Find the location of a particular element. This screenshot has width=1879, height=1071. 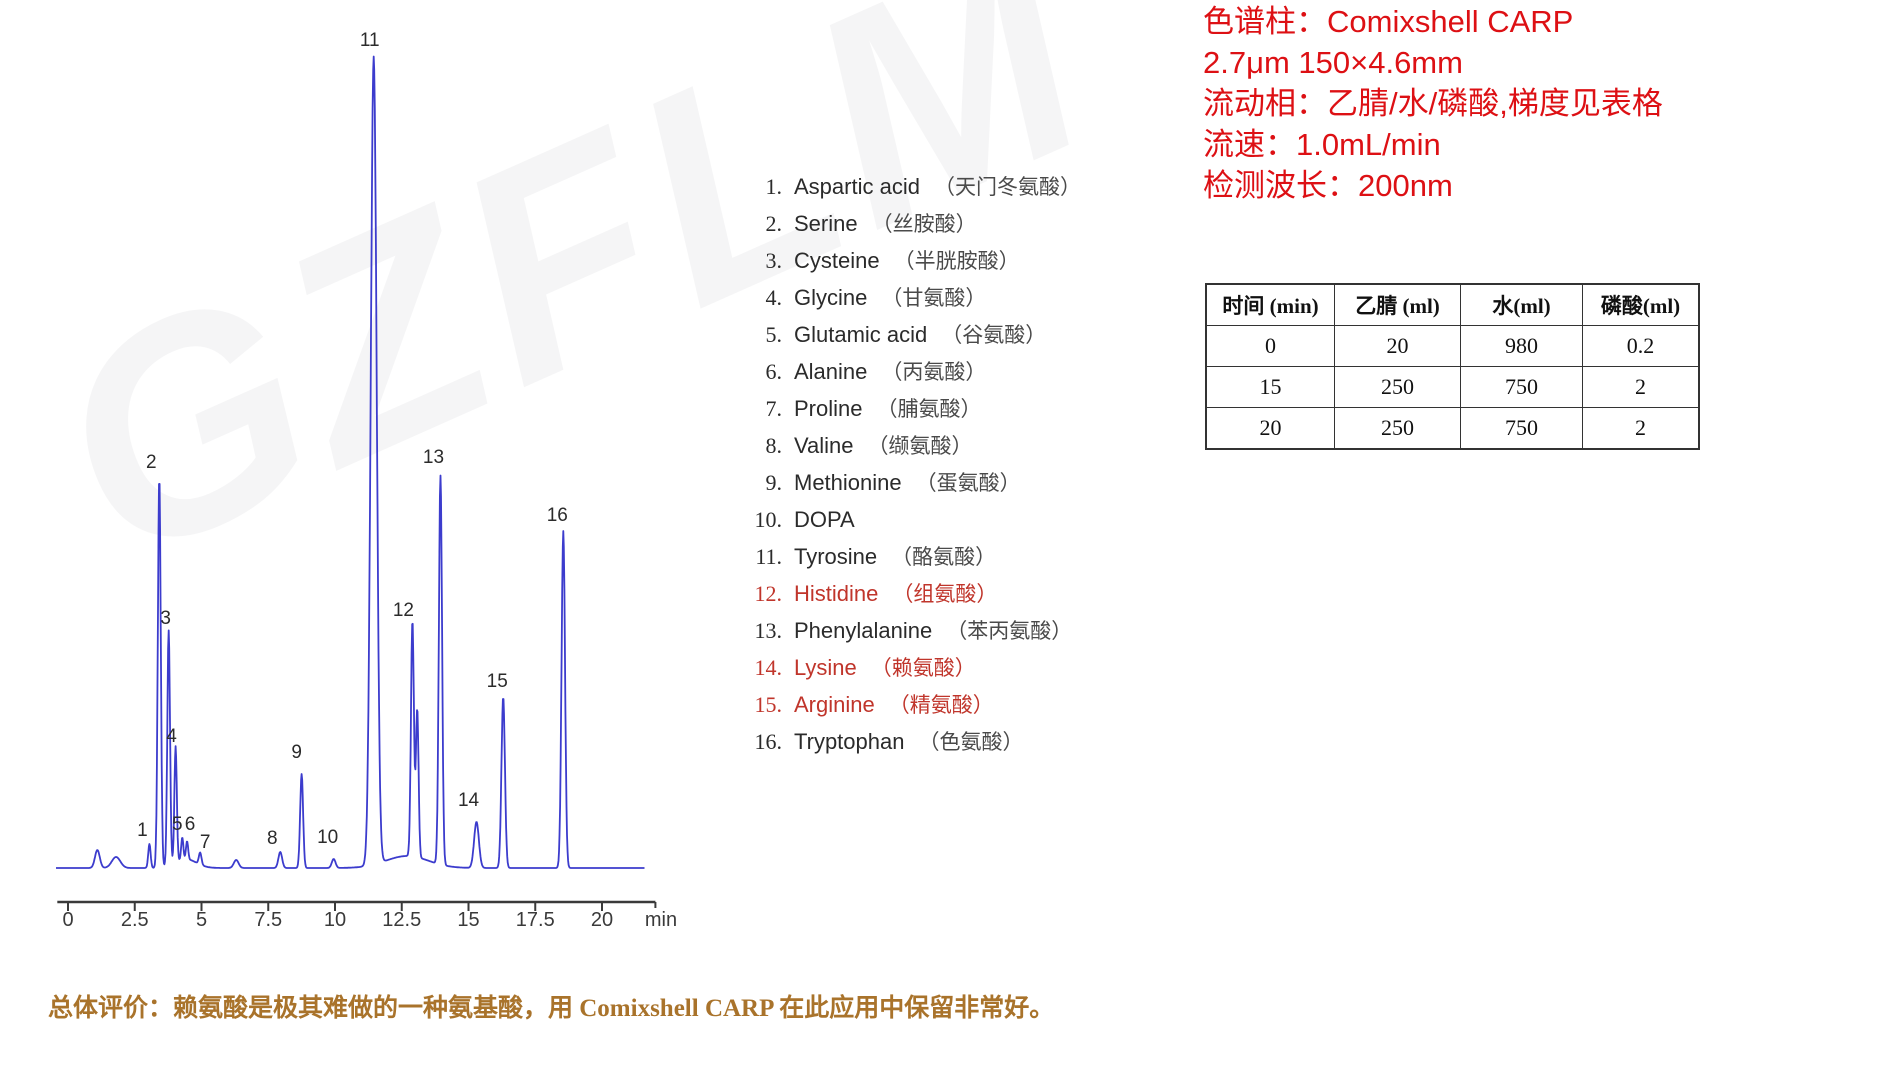

gradient-table-row: 15 250 750 2 is located at coordinates (1452, 387).